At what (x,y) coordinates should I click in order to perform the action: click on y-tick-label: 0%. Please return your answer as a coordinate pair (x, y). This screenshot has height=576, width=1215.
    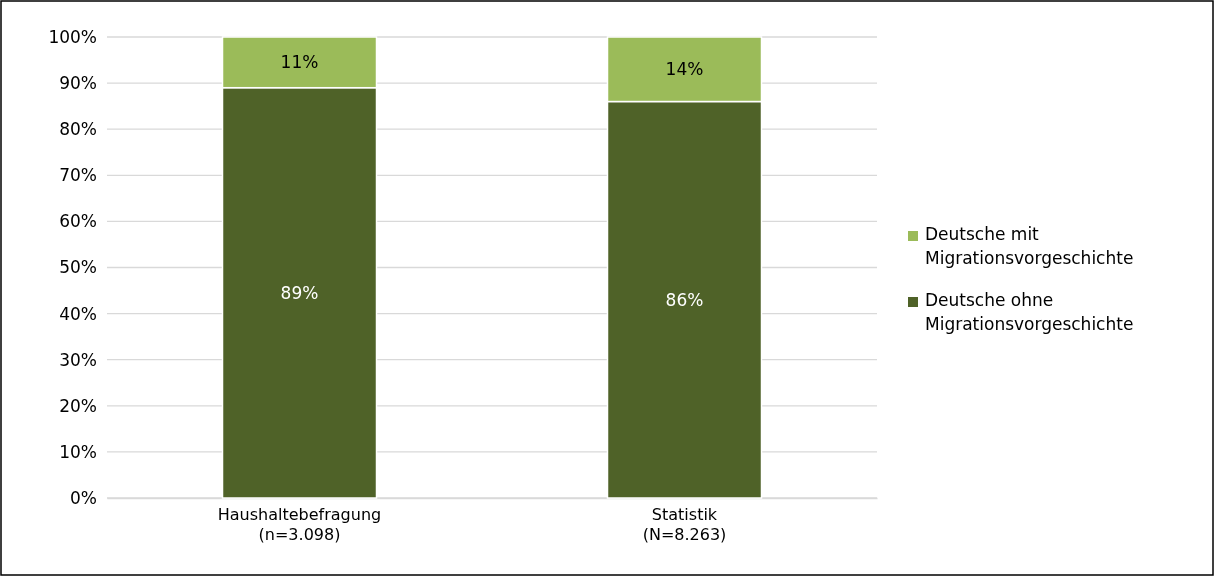
    Looking at the image, I should click on (83, 497).